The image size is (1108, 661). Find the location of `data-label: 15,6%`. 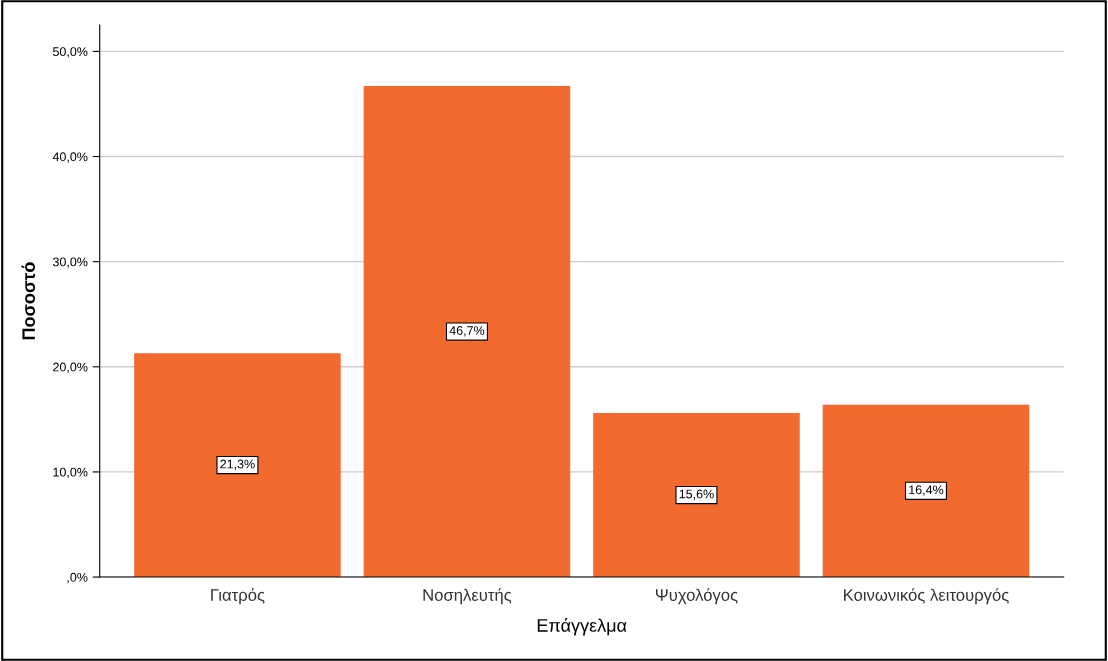

data-label: 15,6% is located at coordinates (696, 494).